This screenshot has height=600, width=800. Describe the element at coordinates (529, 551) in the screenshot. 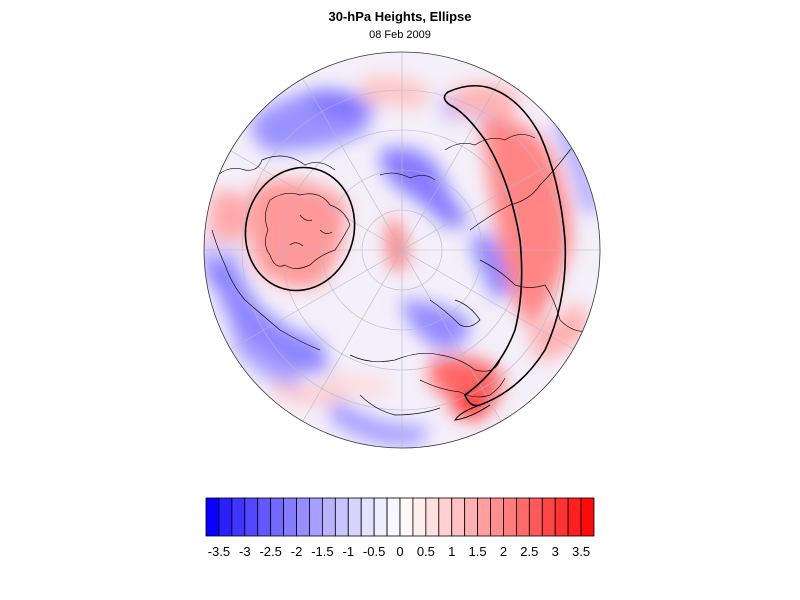

I see `colorbar-tick-label: 2.5` at that location.